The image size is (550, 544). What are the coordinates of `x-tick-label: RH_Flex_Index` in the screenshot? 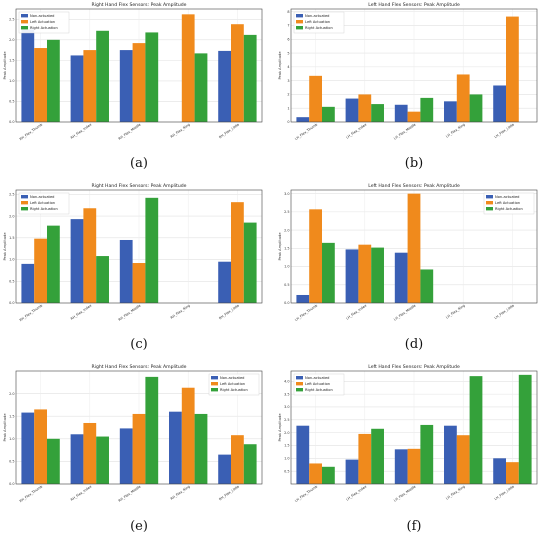 It's located at (81, 131).